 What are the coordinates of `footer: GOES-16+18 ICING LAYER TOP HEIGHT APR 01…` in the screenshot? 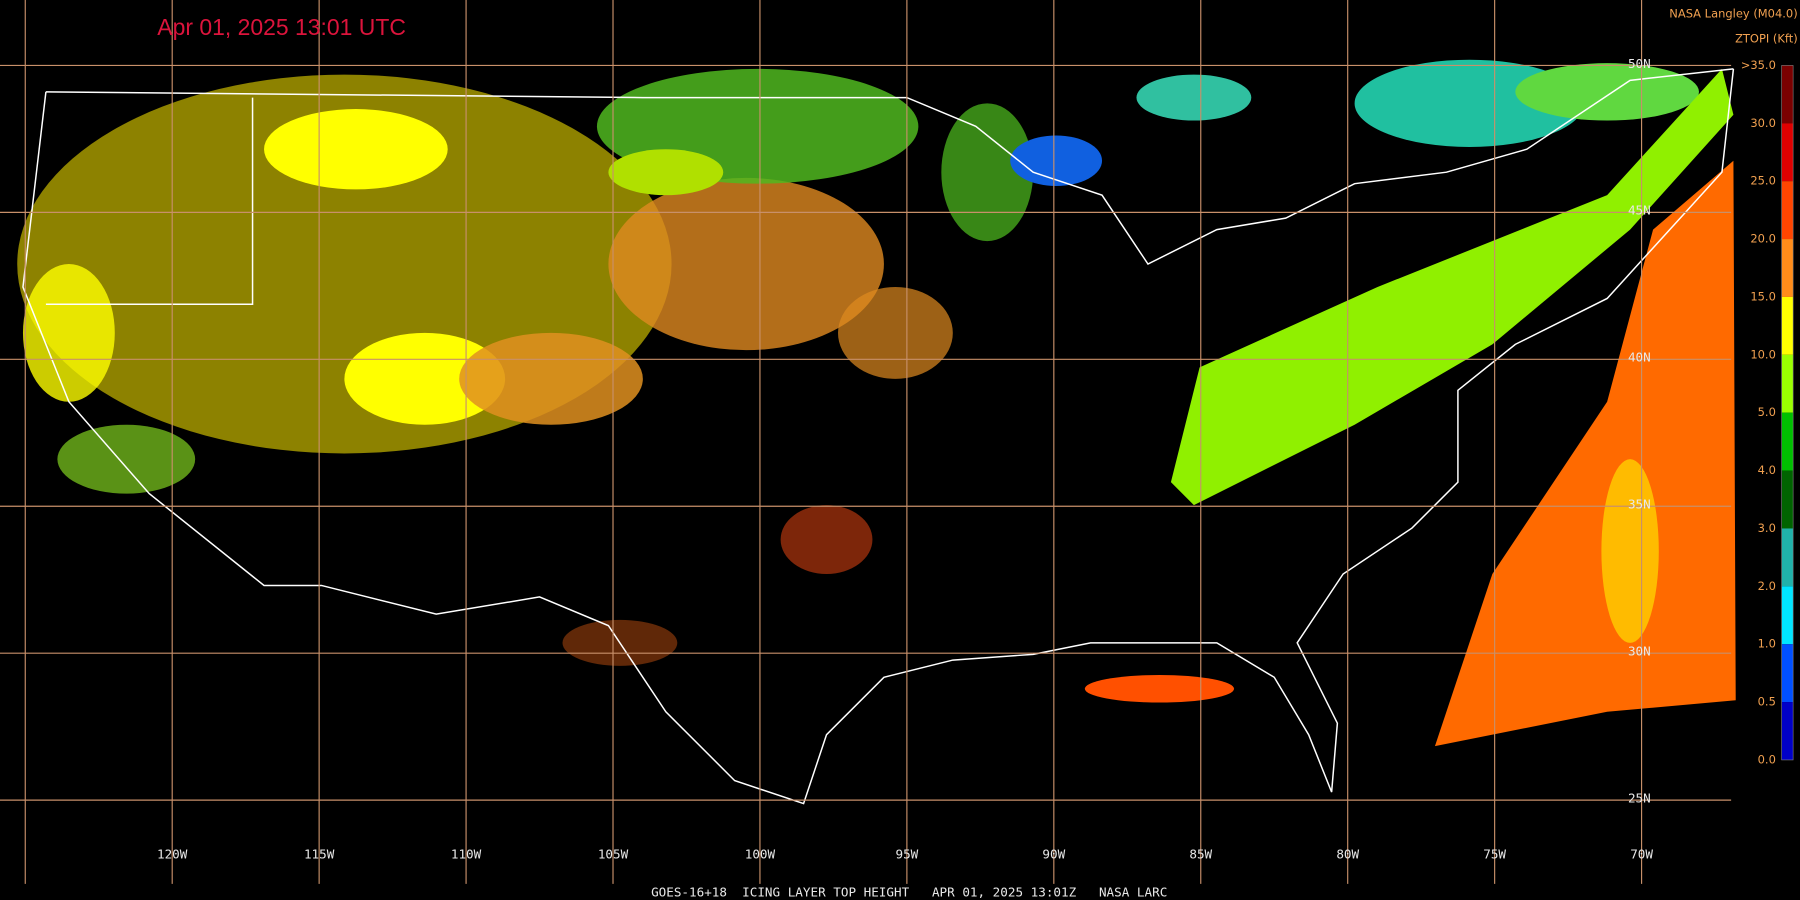 It's located at (909, 892).